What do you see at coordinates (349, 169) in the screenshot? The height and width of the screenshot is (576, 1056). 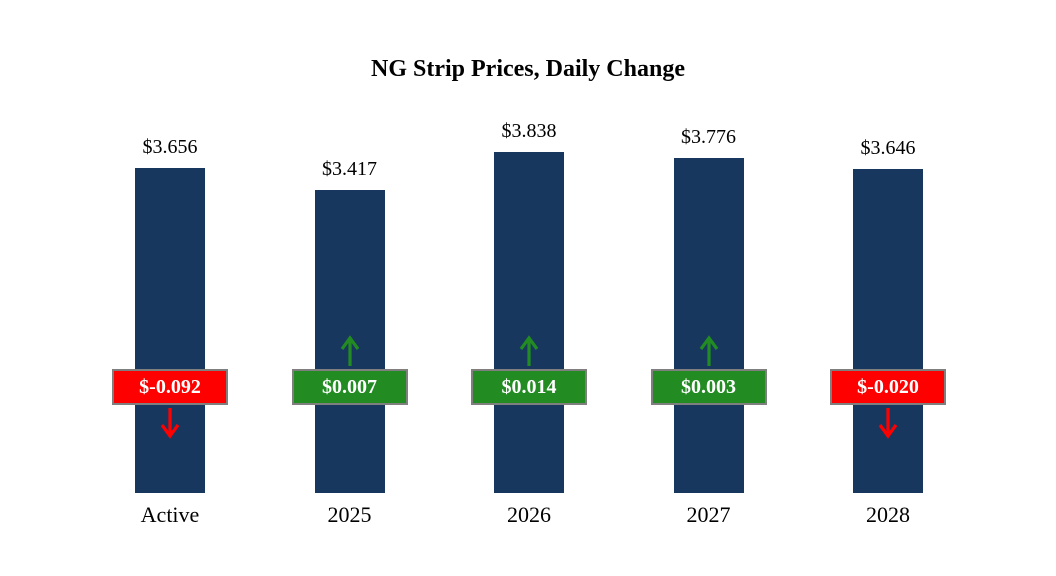 I see `bar-value-label: $3.417` at bounding box center [349, 169].